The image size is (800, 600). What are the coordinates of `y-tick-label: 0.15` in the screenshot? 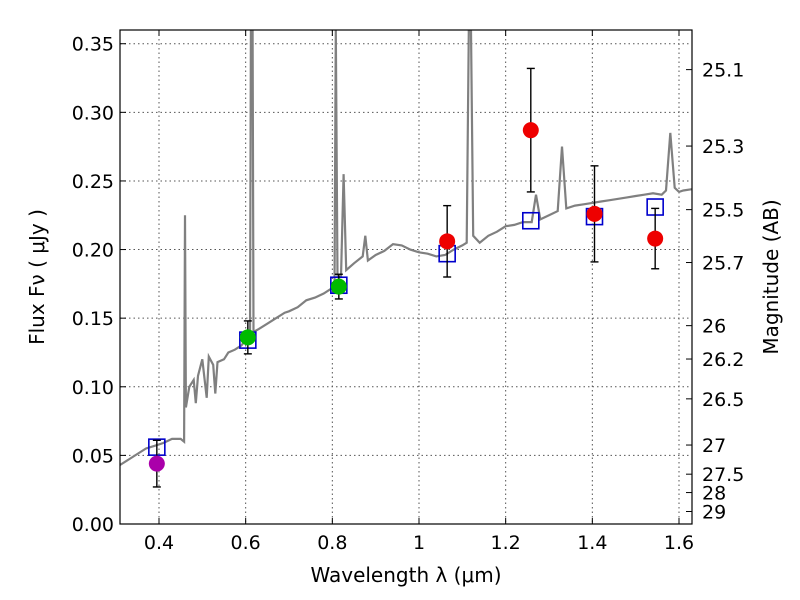 It's located at (93, 319).